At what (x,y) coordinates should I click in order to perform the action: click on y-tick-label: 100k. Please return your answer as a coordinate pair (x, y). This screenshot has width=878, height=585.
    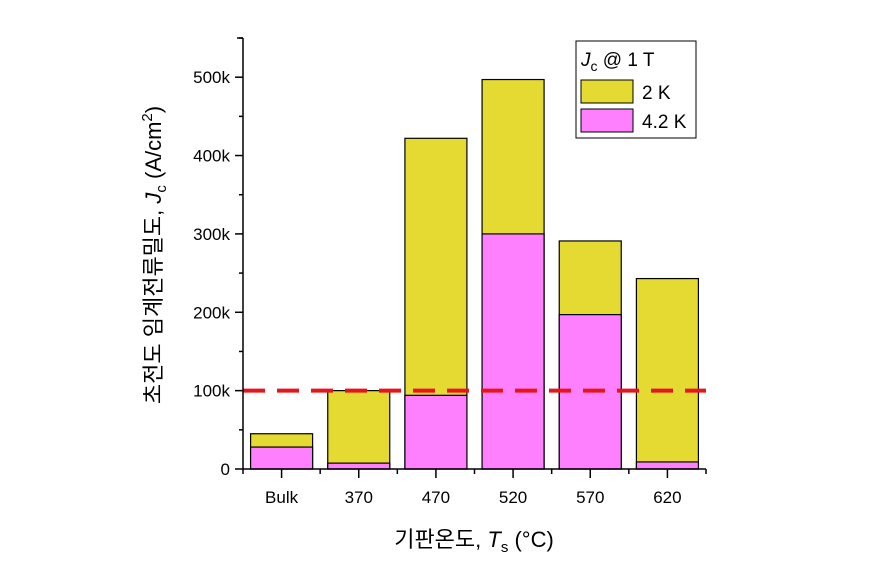
    Looking at the image, I should click on (211, 391).